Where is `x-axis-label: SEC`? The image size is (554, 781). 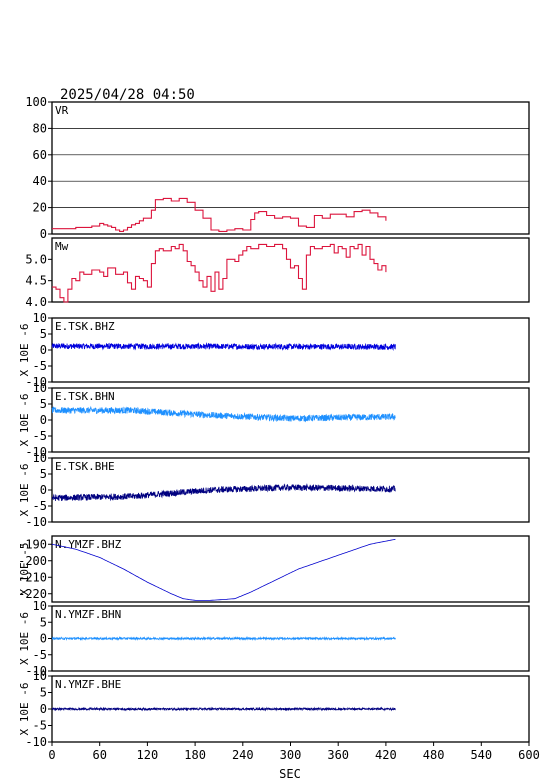
x-axis-label: SEC is located at coordinates (290, 774).